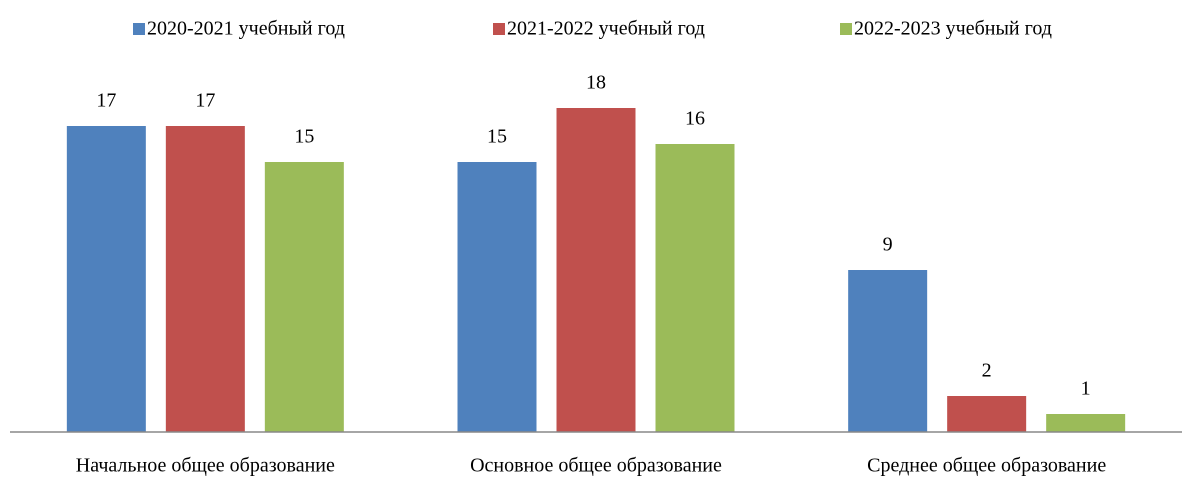 This screenshot has width=1182, height=479. I want to click on data-label: 18, so click(596, 83).